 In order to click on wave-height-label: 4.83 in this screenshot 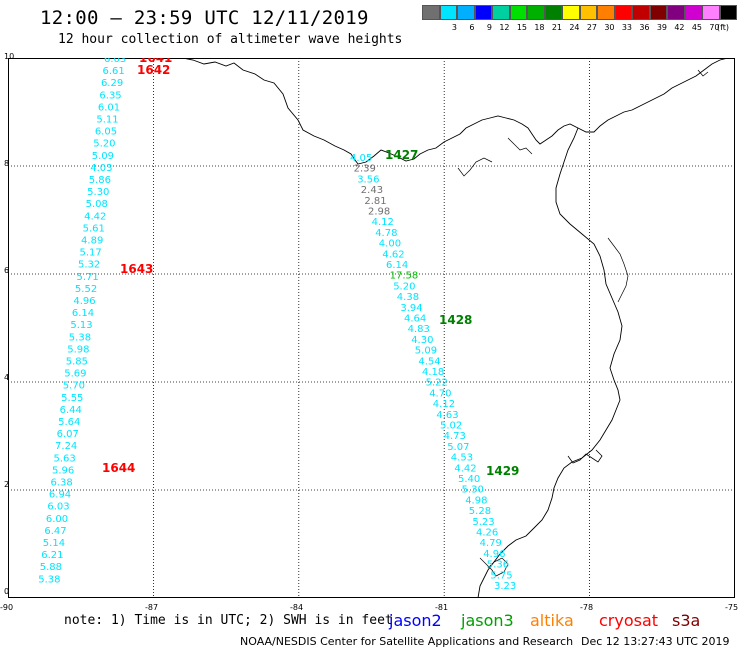, I will do `click(419, 329)`.